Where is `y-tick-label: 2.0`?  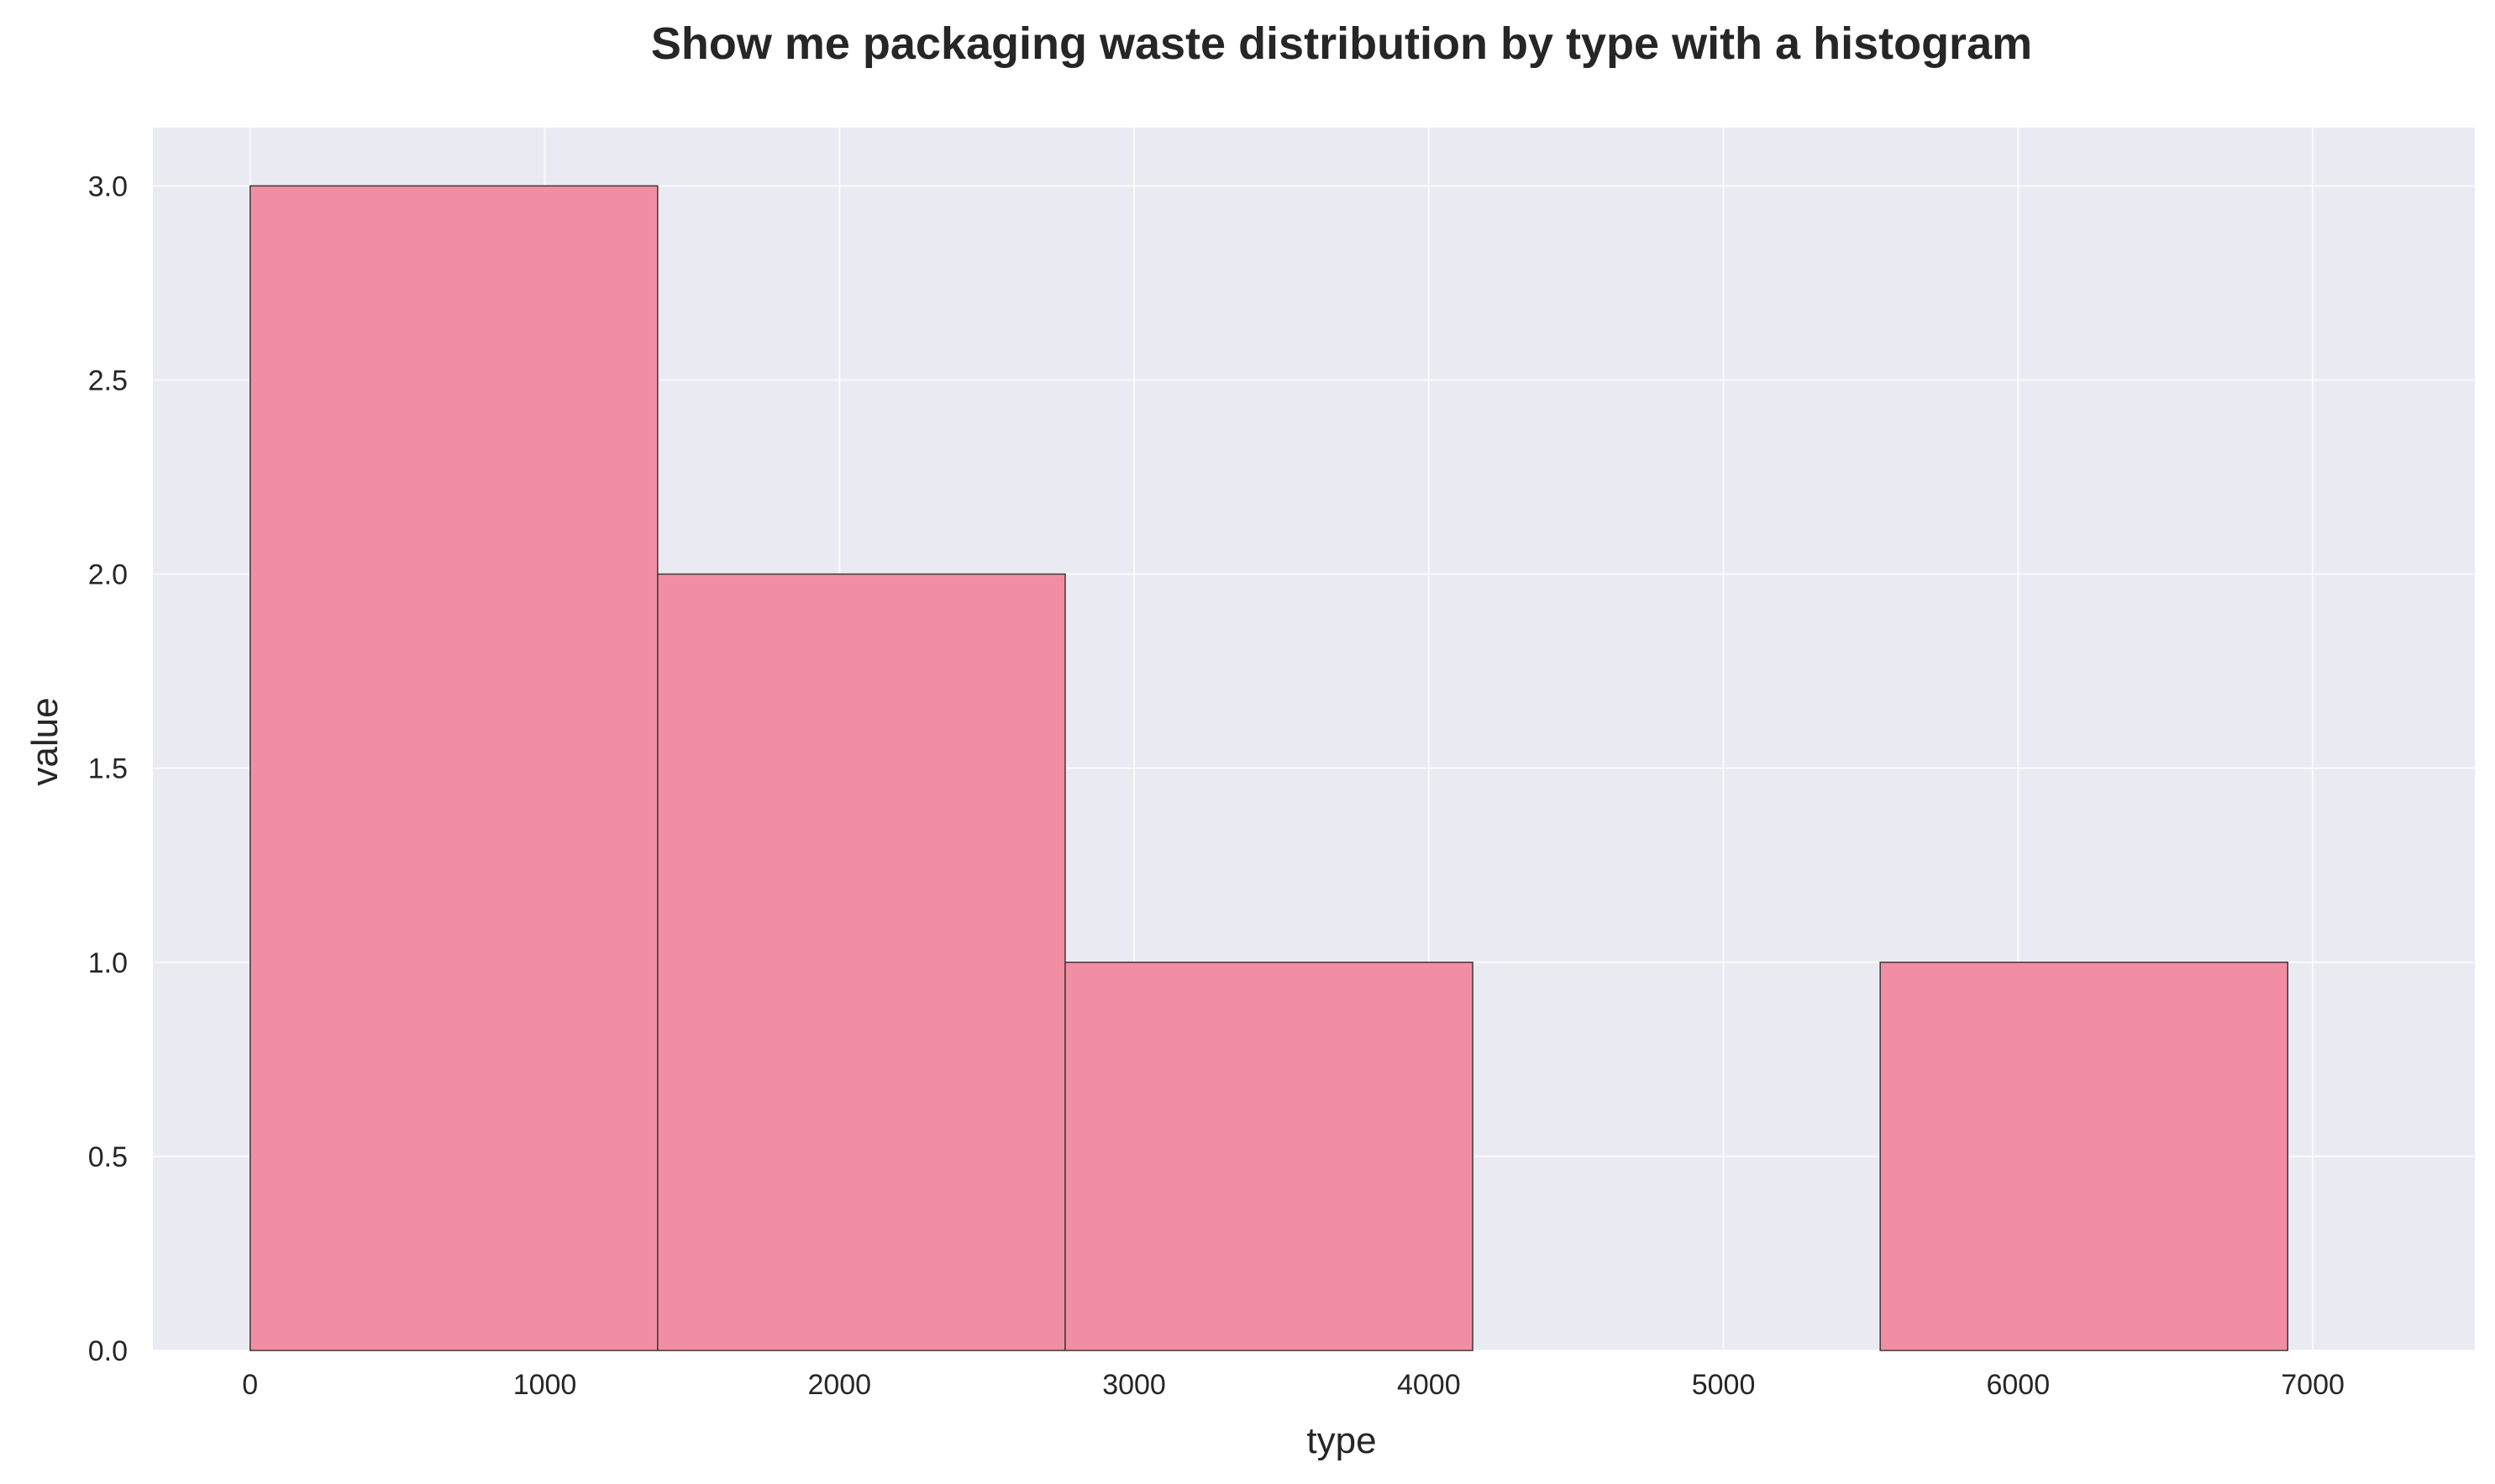 y-tick-label: 2.0 is located at coordinates (108, 575).